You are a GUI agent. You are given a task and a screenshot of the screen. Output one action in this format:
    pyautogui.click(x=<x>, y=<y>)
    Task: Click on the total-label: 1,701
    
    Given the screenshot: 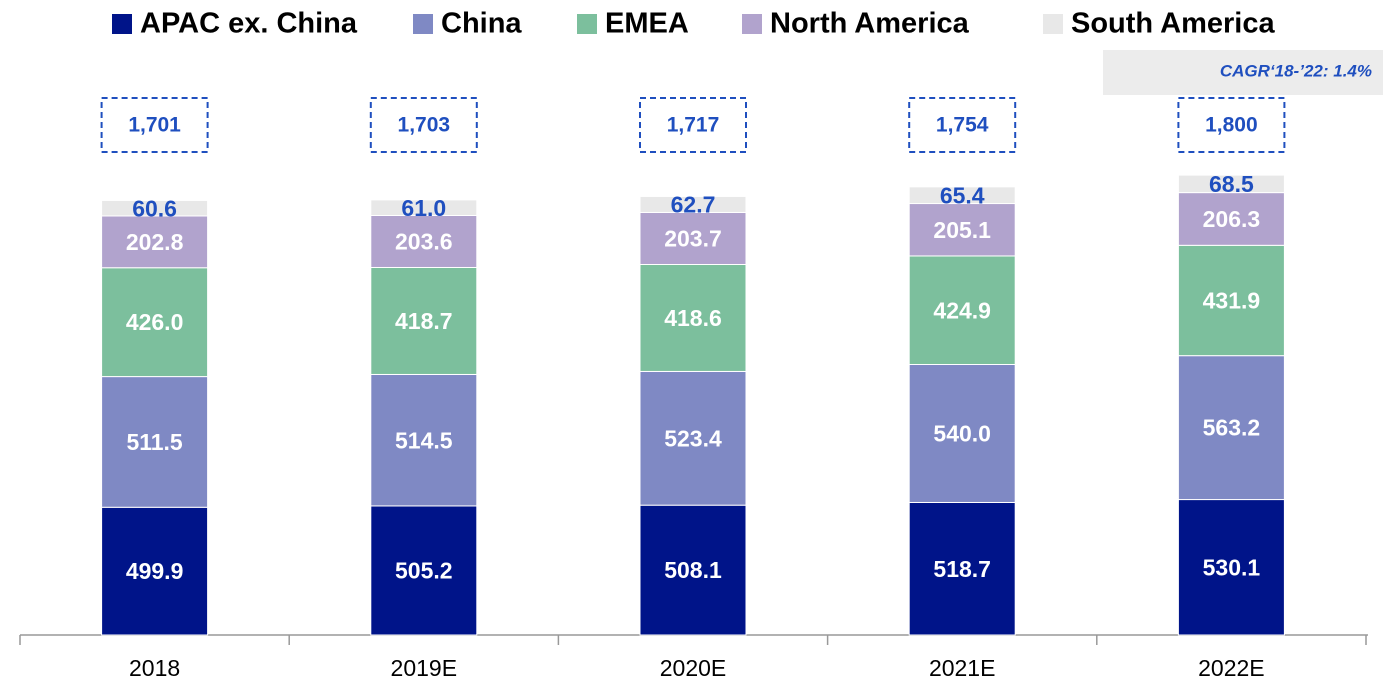 What is the action you would take?
    pyautogui.click(x=154, y=125)
    